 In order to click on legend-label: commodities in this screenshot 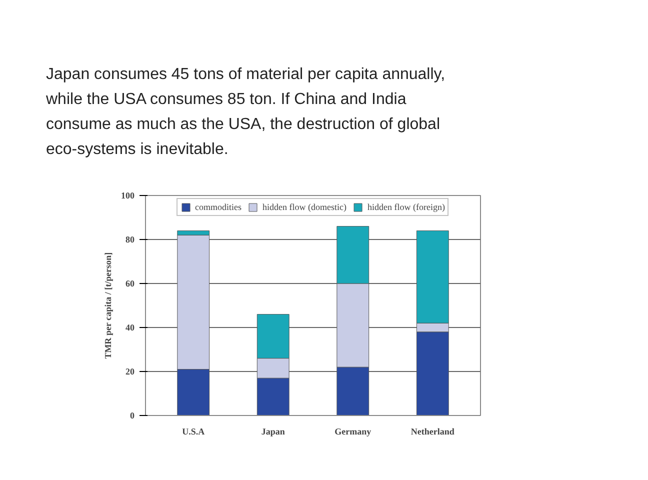, I will do `click(218, 207)`.